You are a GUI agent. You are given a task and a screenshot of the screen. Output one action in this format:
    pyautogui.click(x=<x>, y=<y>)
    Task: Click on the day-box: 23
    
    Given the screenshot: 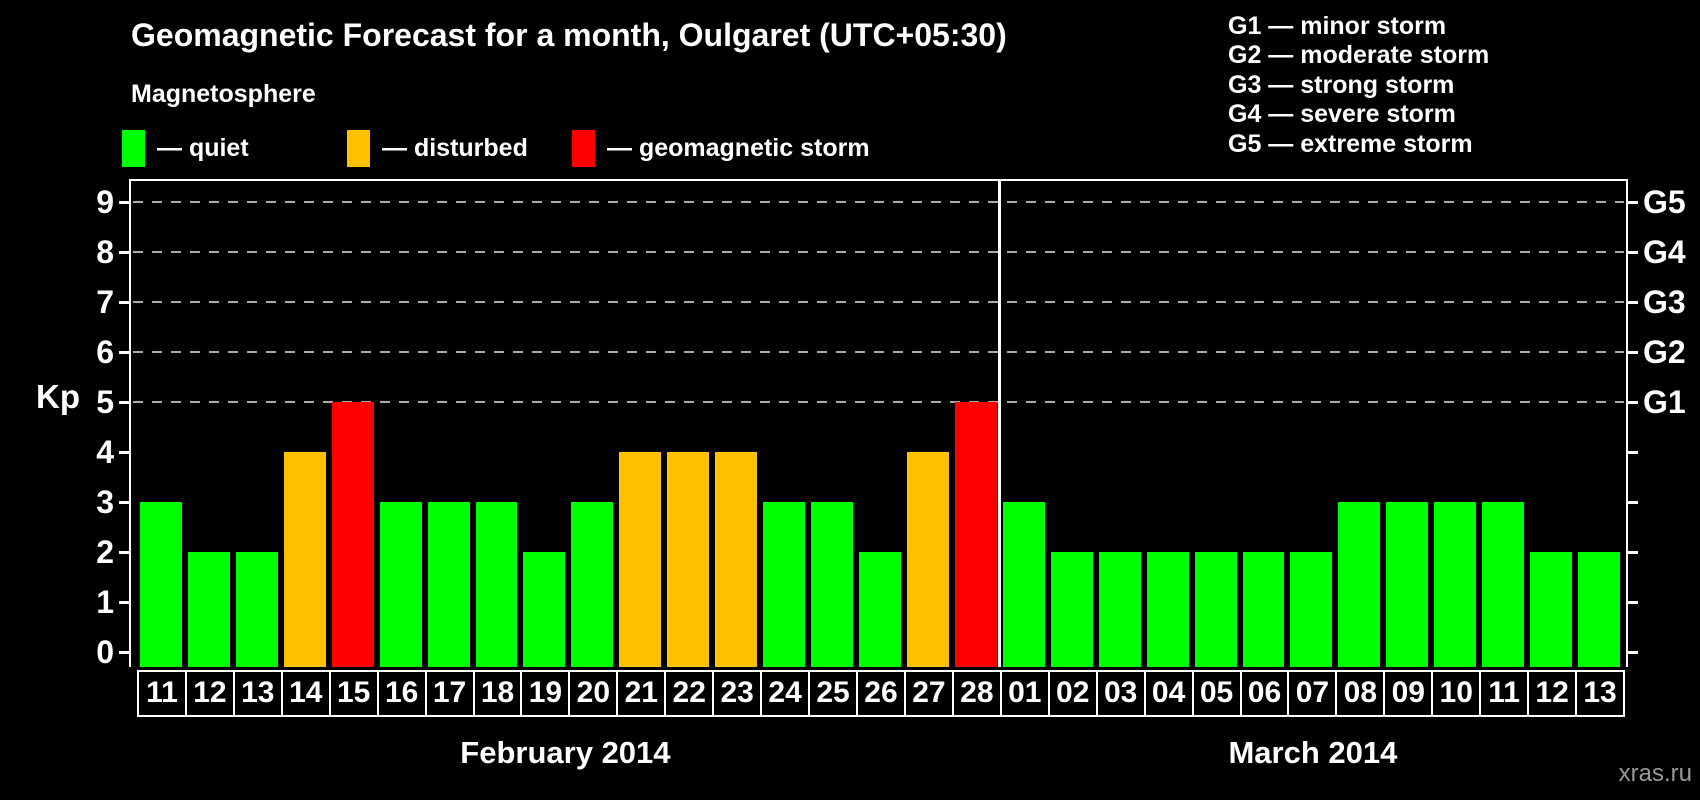 What is the action you would take?
    pyautogui.click(x=736, y=693)
    